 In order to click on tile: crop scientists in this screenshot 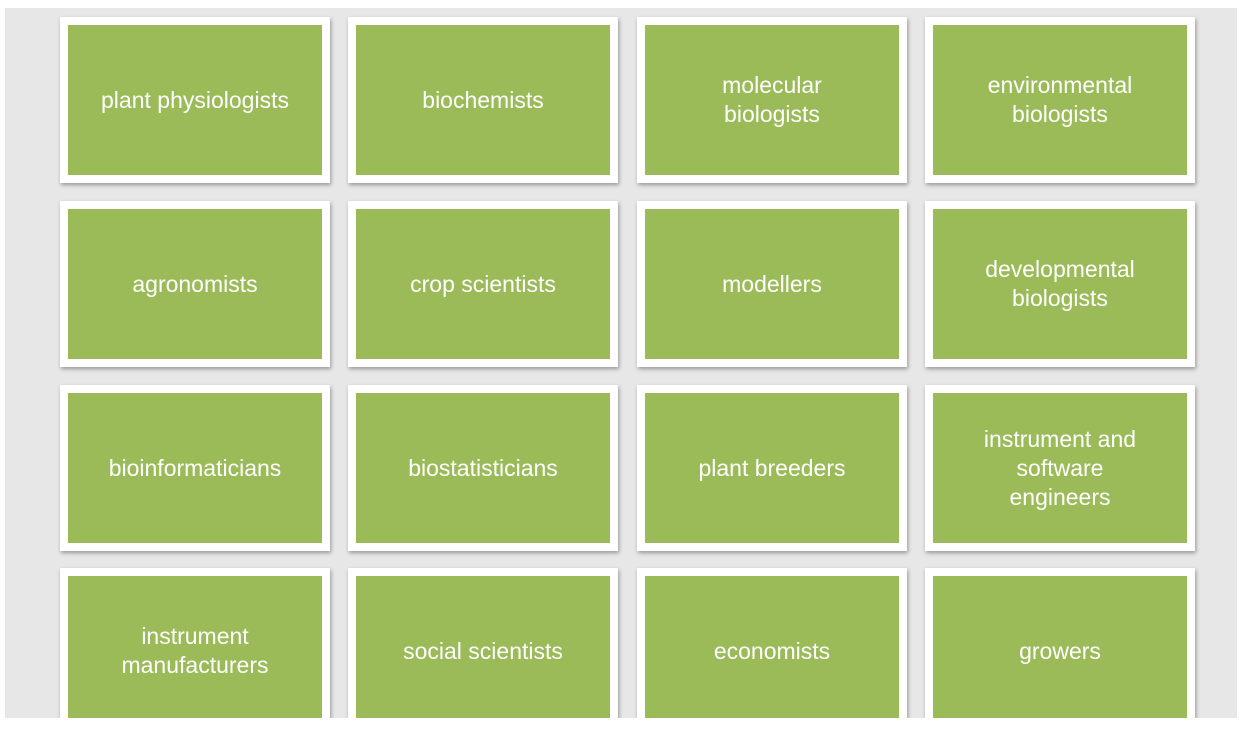, I will do `click(483, 284)`.